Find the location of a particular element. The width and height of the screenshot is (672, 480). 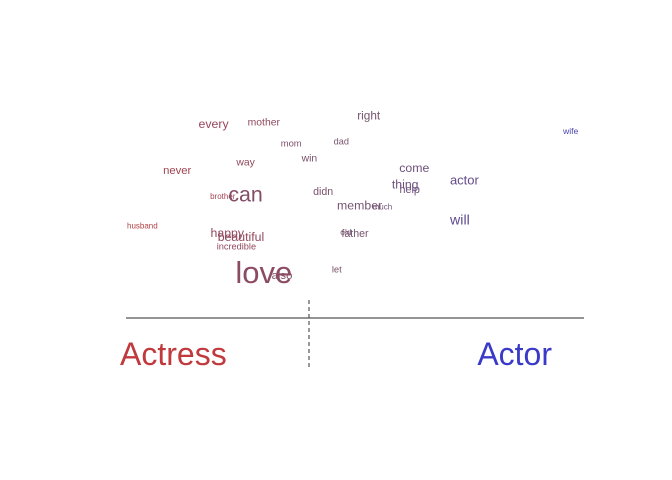

word-beautiful: beautiful is located at coordinates (241, 237).